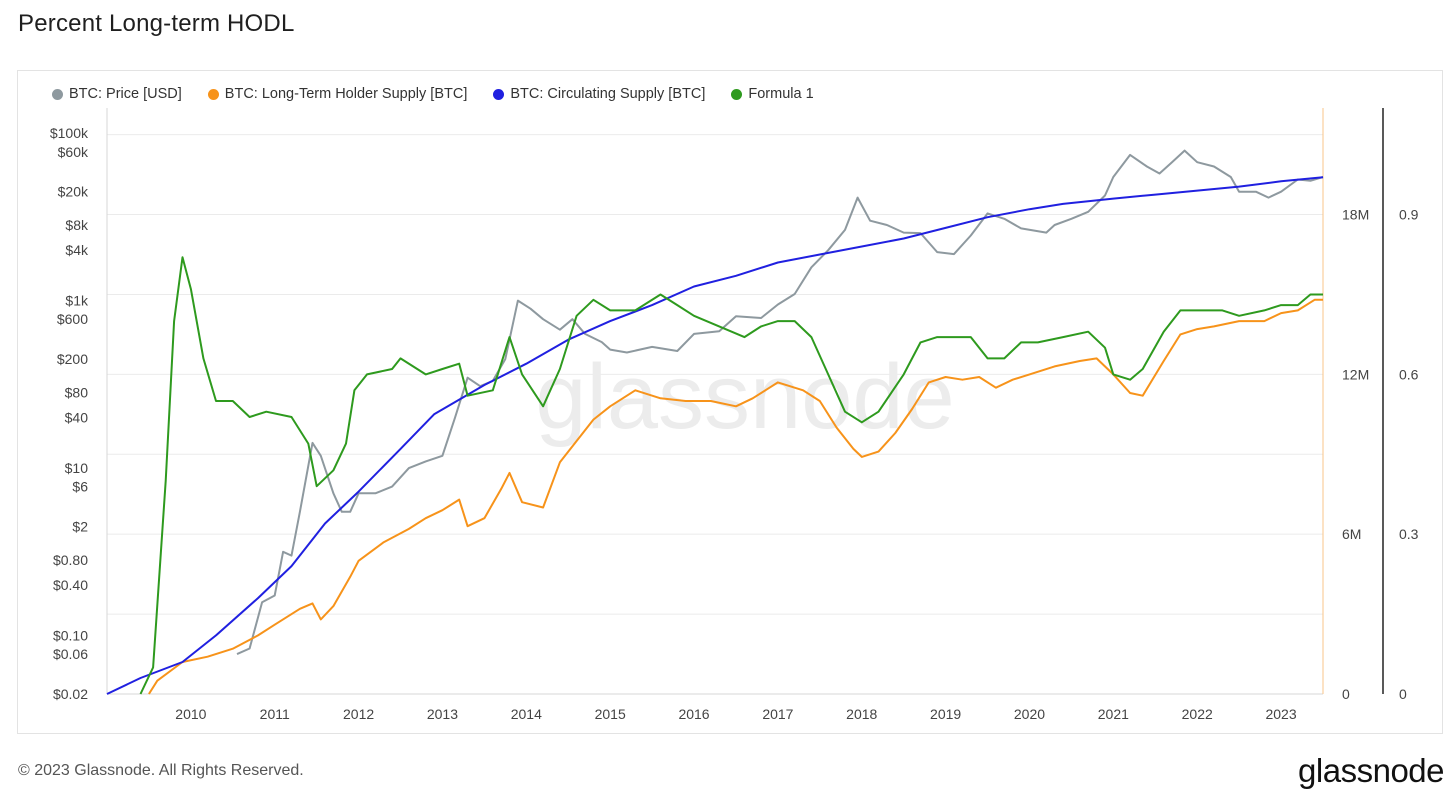 The height and width of the screenshot is (796, 1456). What do you see at coordinates (1029, 714) in the screenshot?
I see `x-tick-label: 2020` at bounding box center [1029, 714].